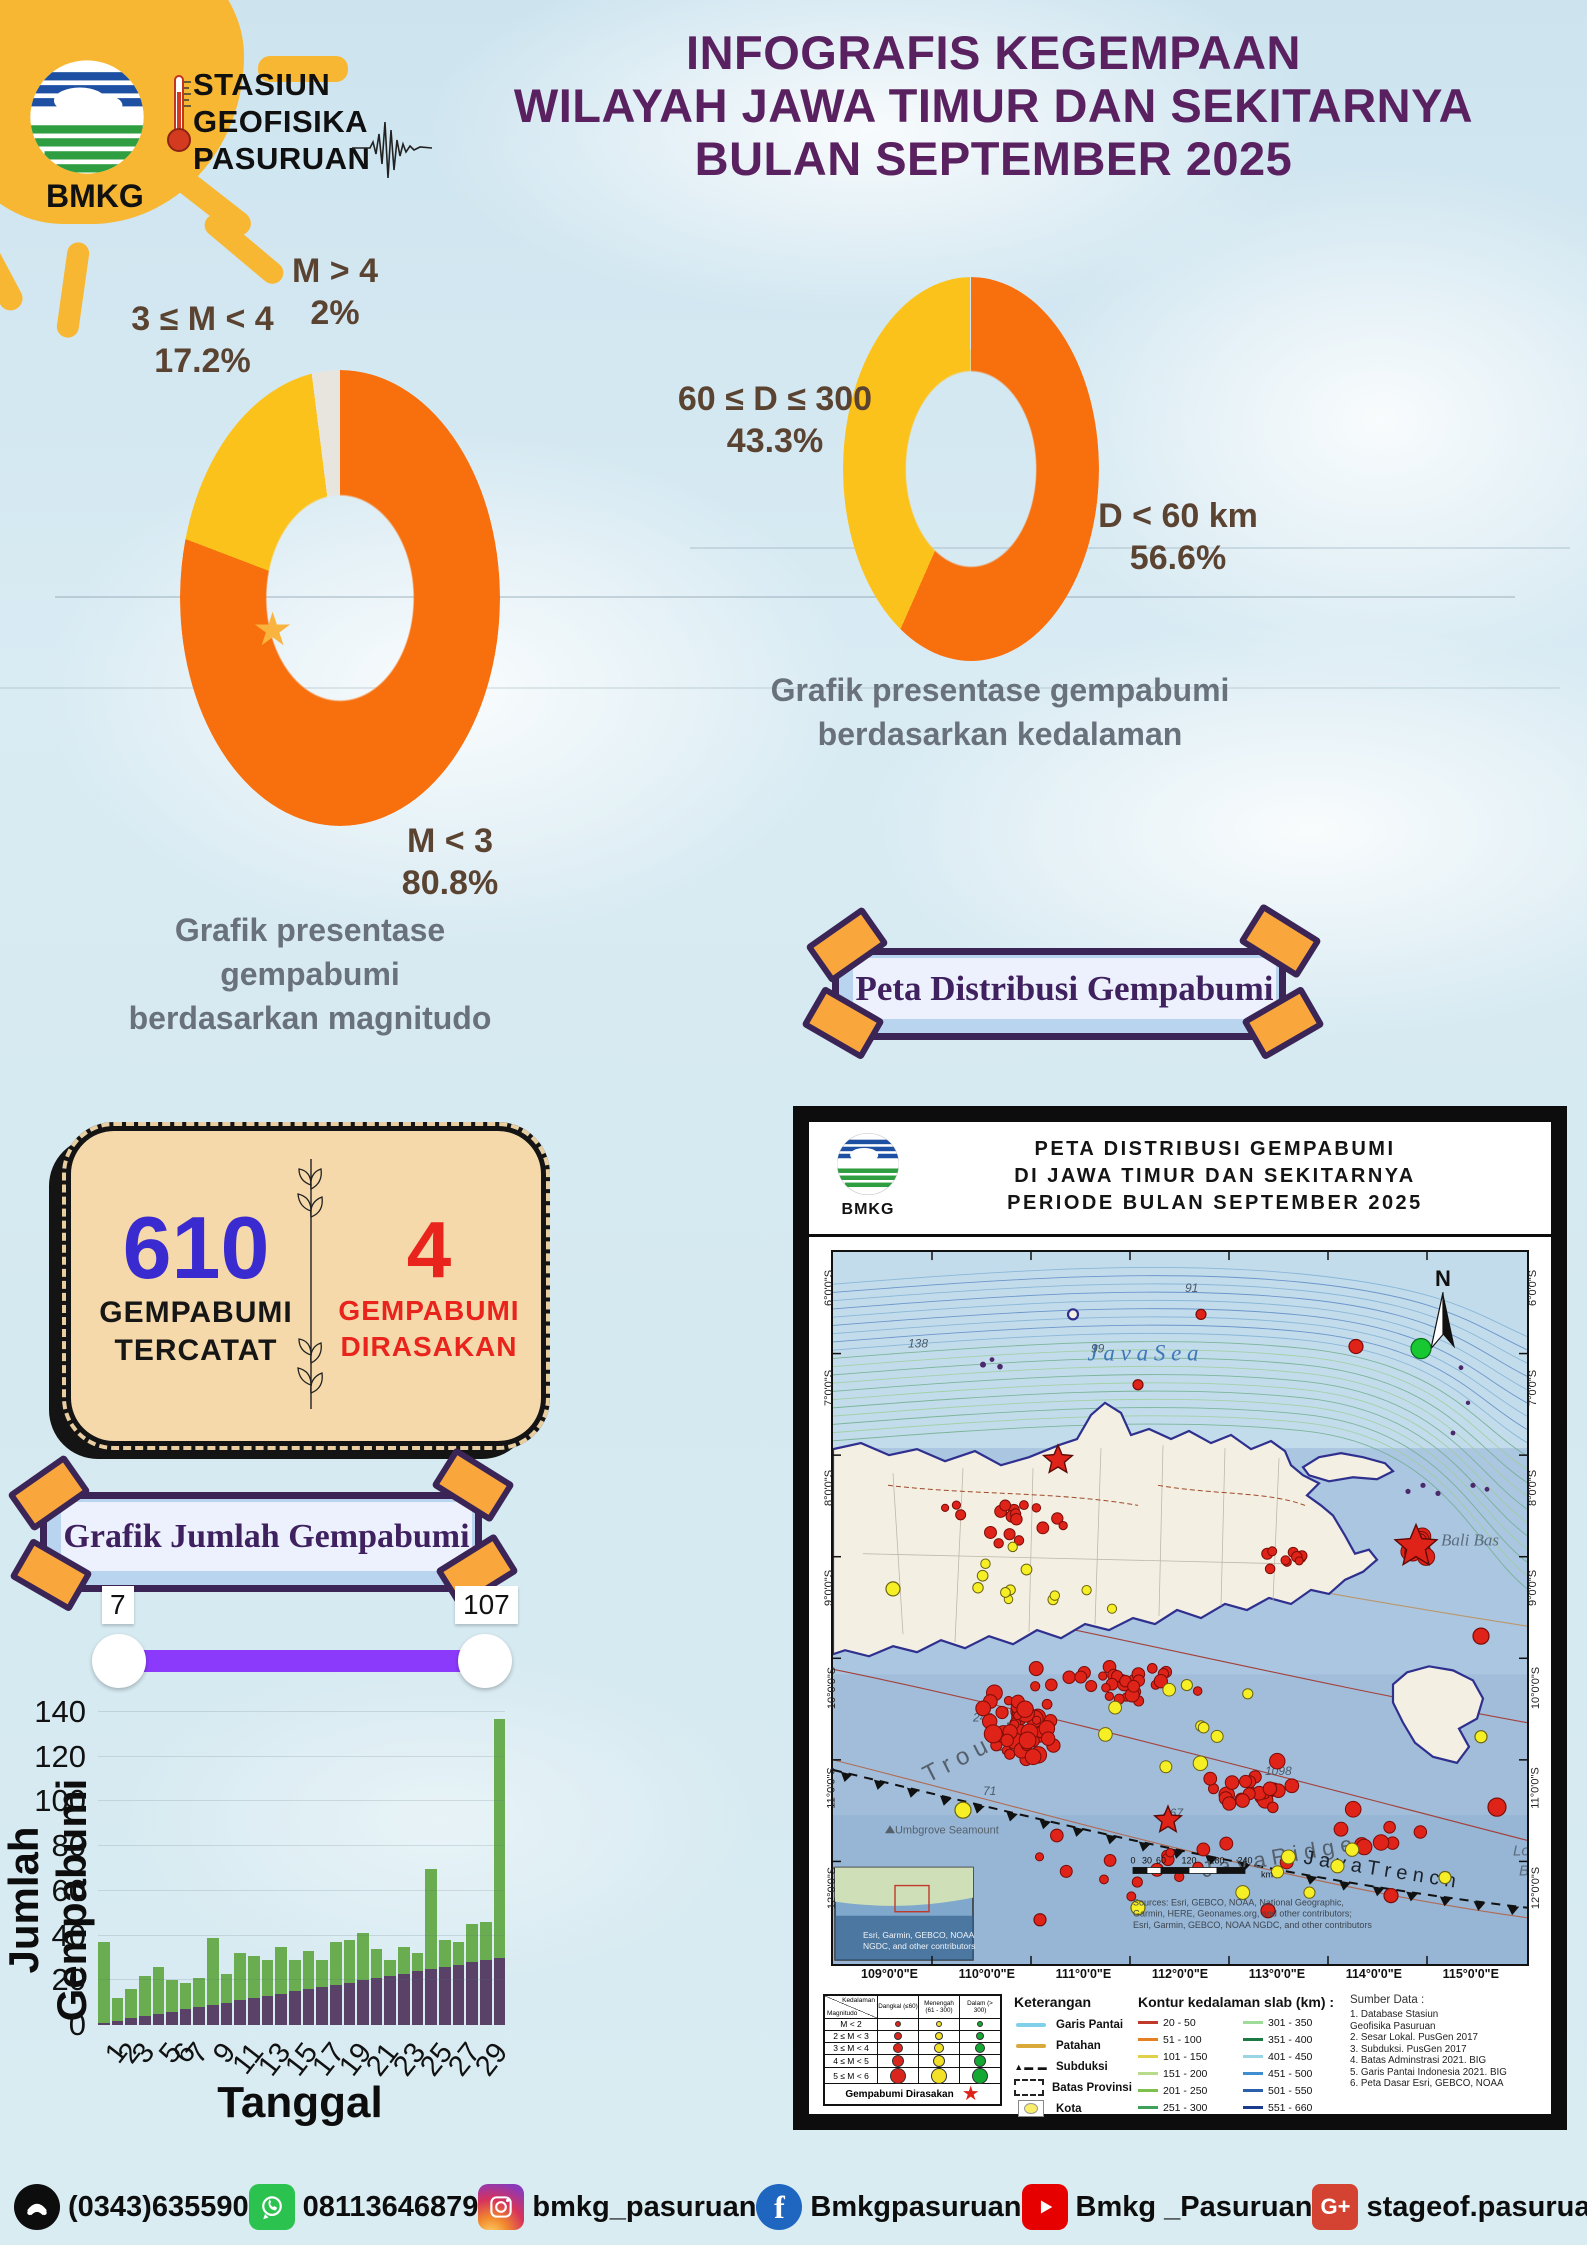 The width and height of the screenshot is (1587, 2245). Describe the element at coordinates (1185, 2022) in the screenshot. I see `kontur-item: 20 - 50` at that location.